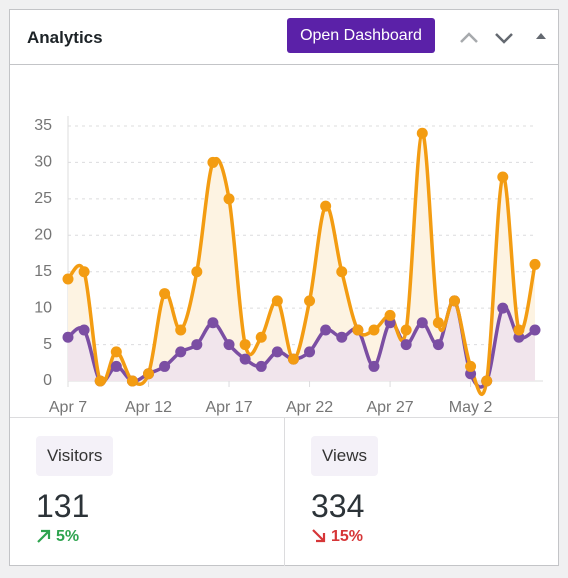 The height and width of the screenshot is (578, 568). Describe the element at coordinates (43, 235) in the screenshot. I see `y-tick-label: 20` at that location.